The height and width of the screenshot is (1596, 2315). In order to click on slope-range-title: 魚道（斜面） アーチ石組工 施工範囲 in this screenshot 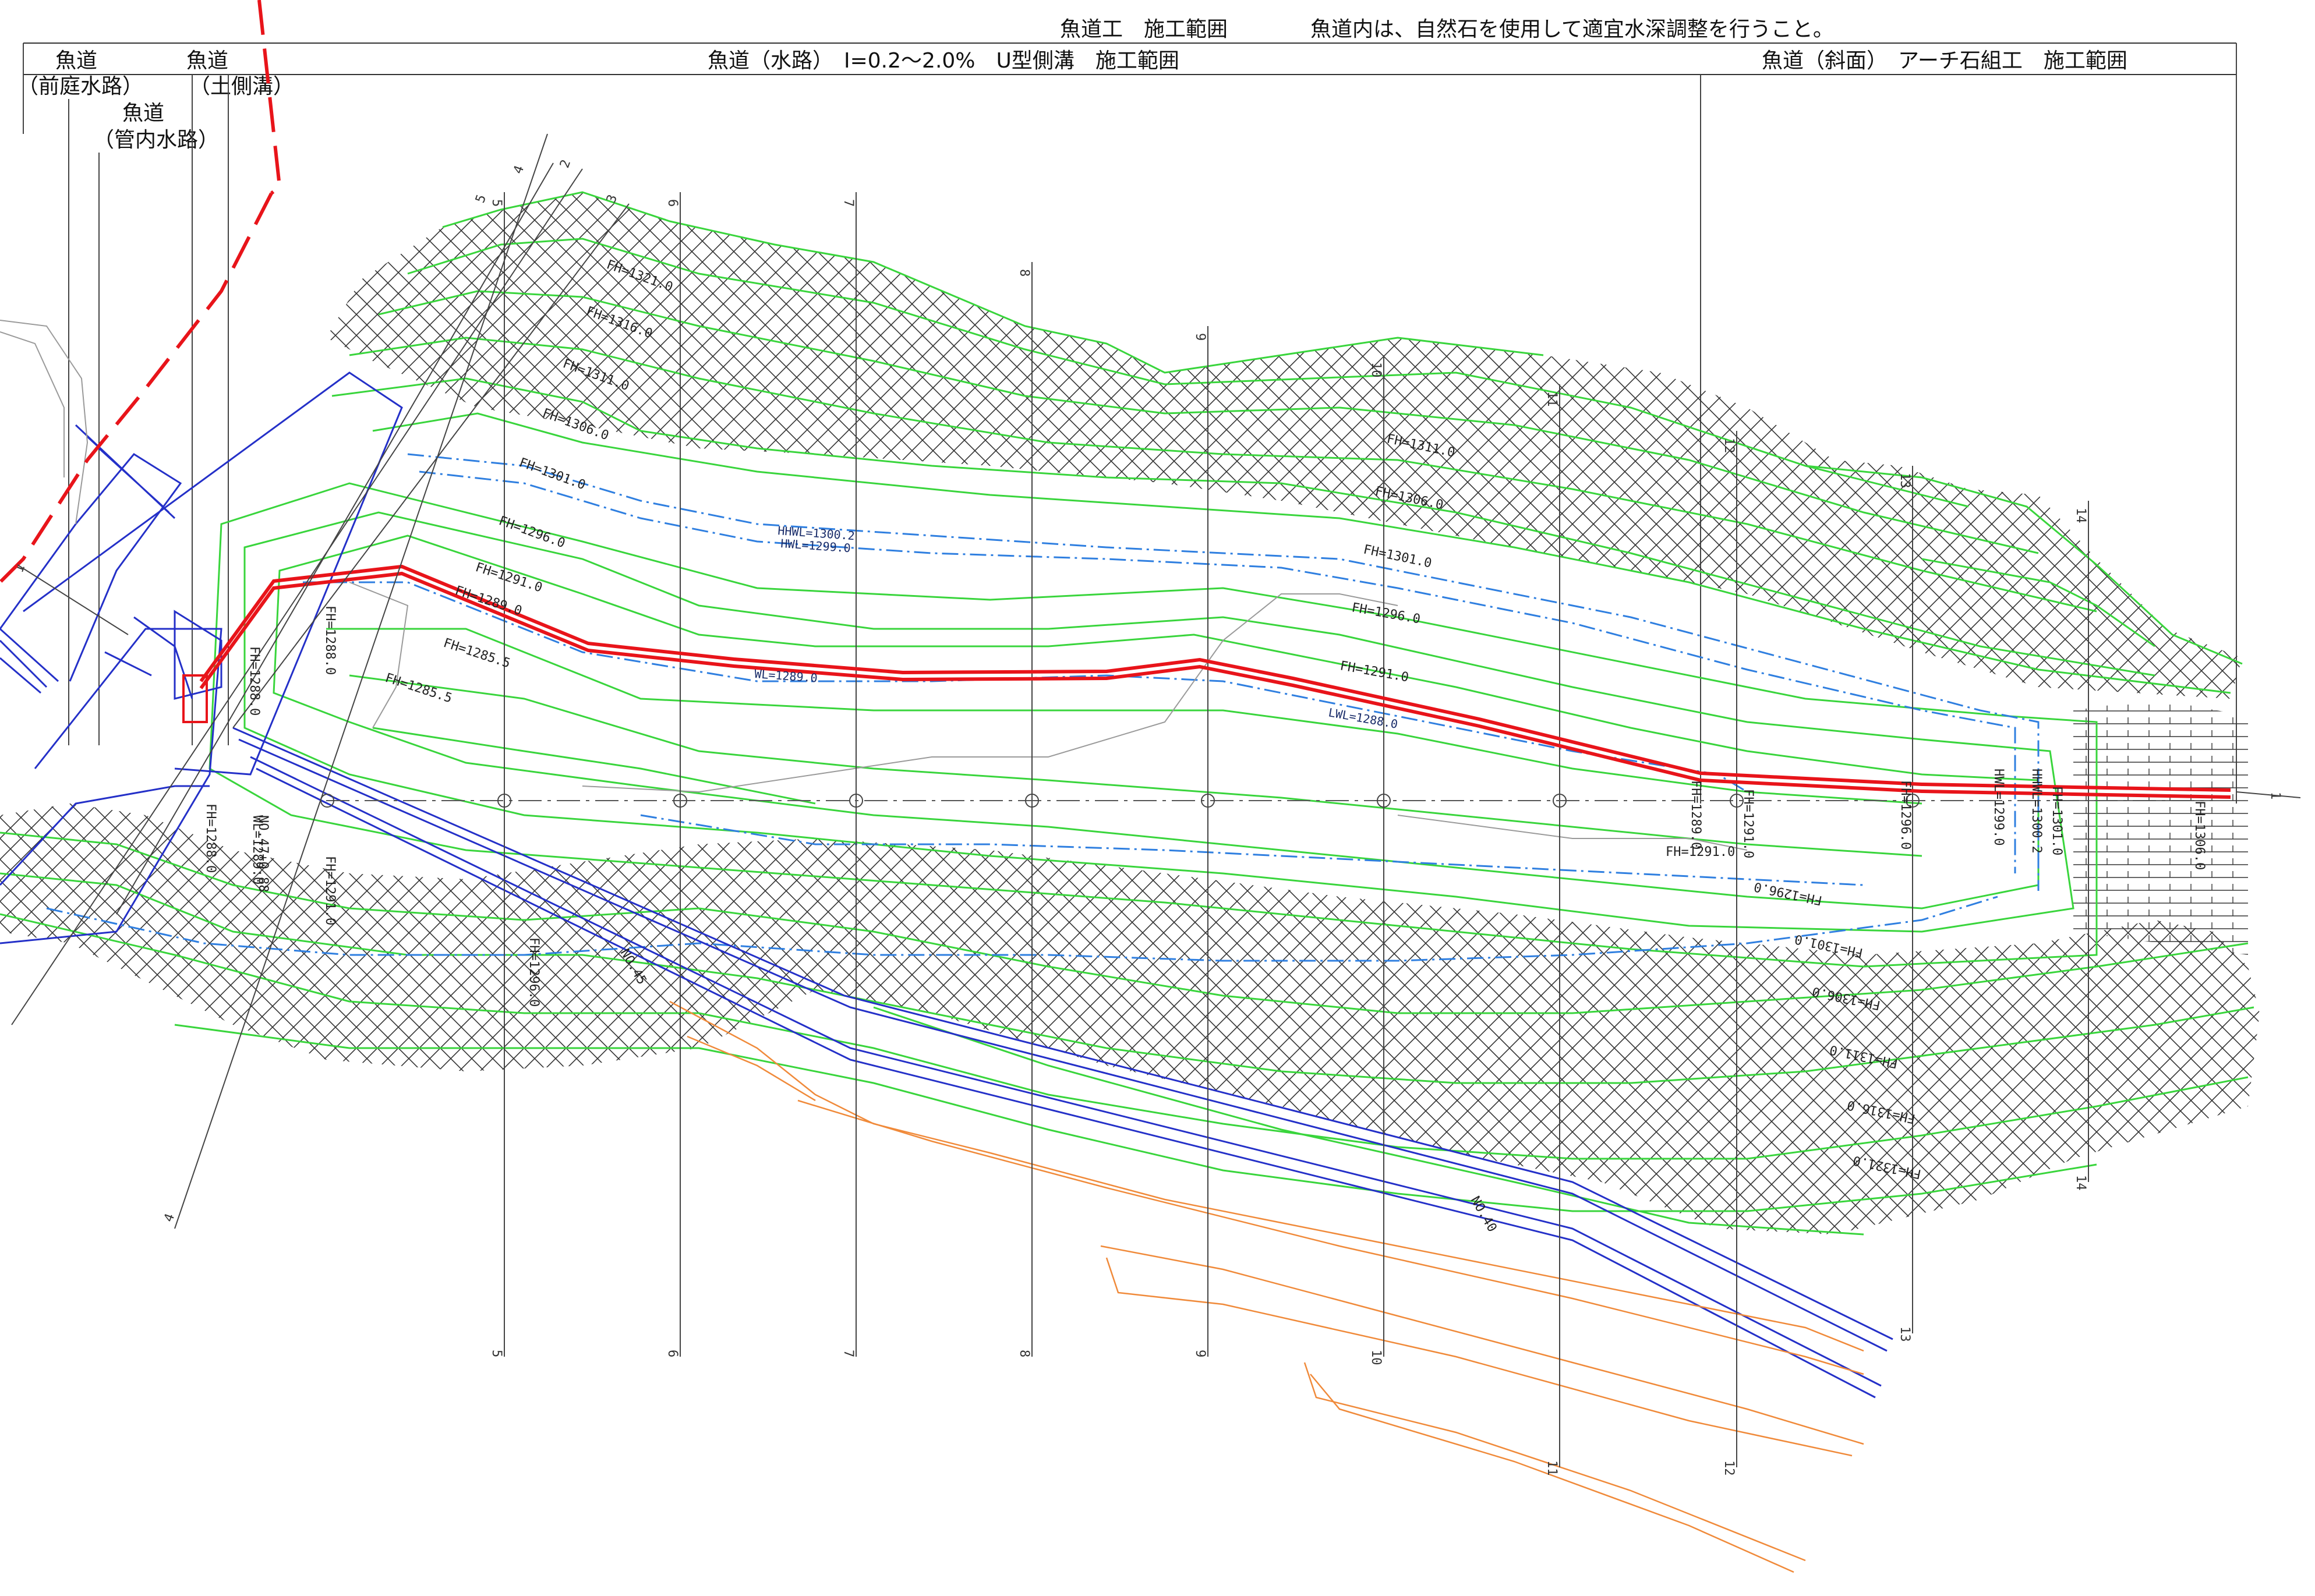, I will do `click(1944, 61)`.